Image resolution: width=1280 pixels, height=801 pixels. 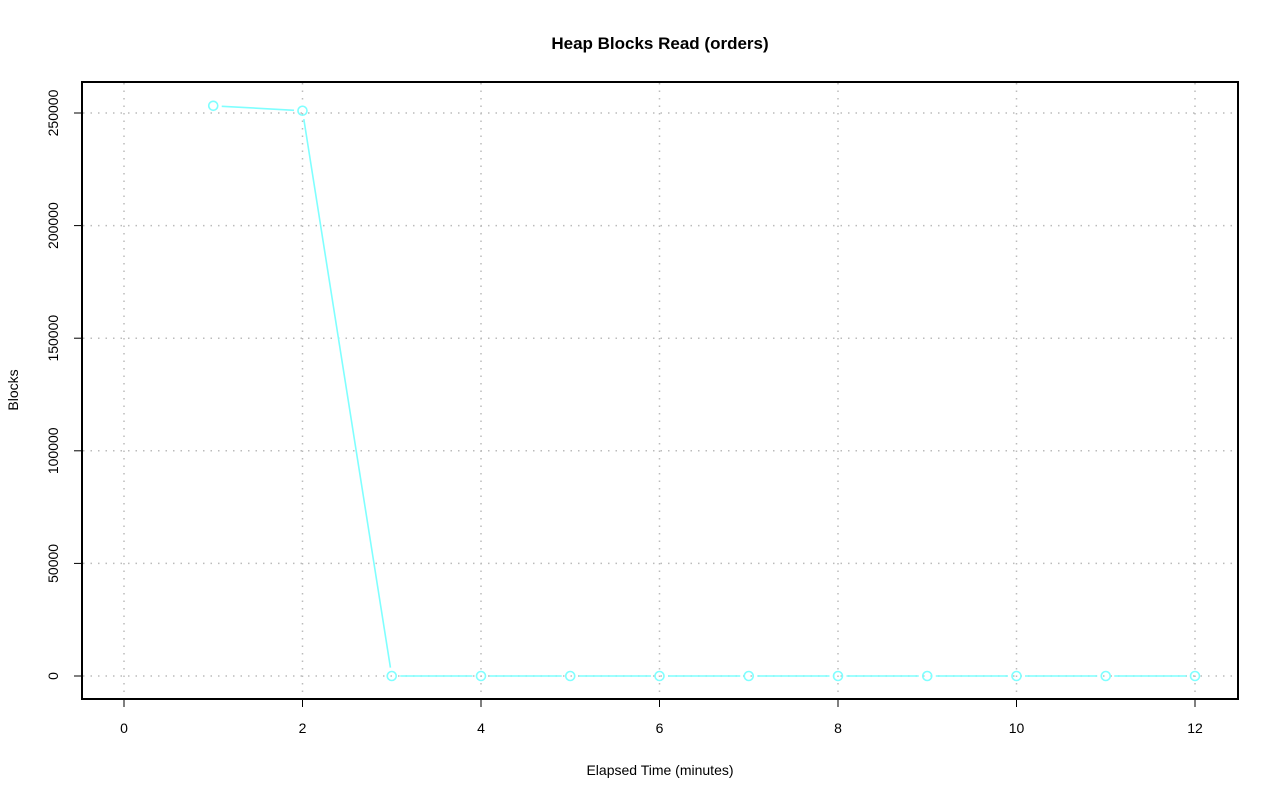 What do you see at coordinates (53, 338) in the screenshot?
I see `y-tick-label: 150000` at bounding box center [53, 338].